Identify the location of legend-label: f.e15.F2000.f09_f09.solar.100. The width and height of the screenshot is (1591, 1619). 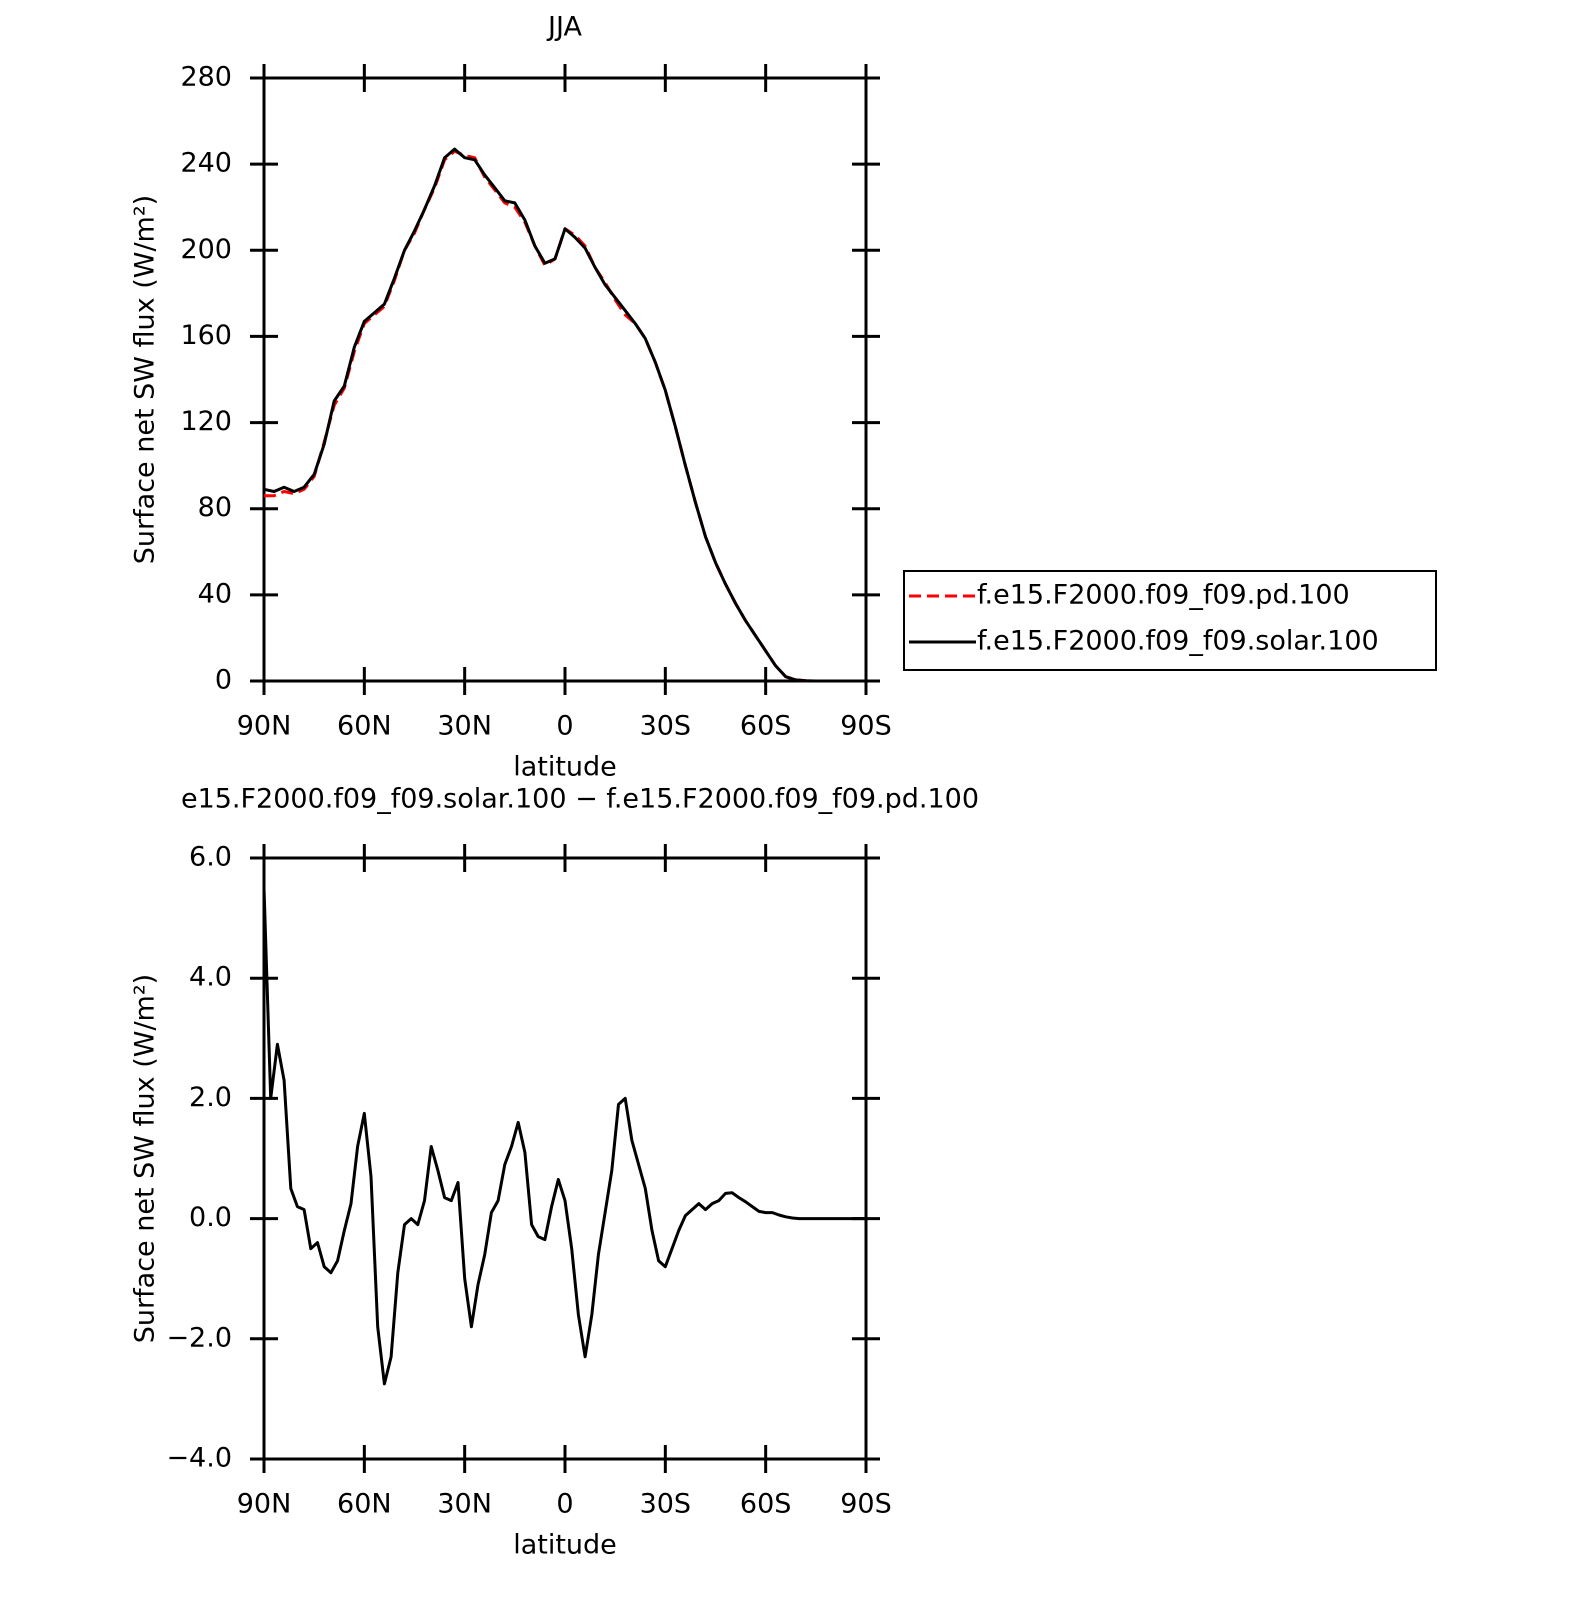
(1178, 641).